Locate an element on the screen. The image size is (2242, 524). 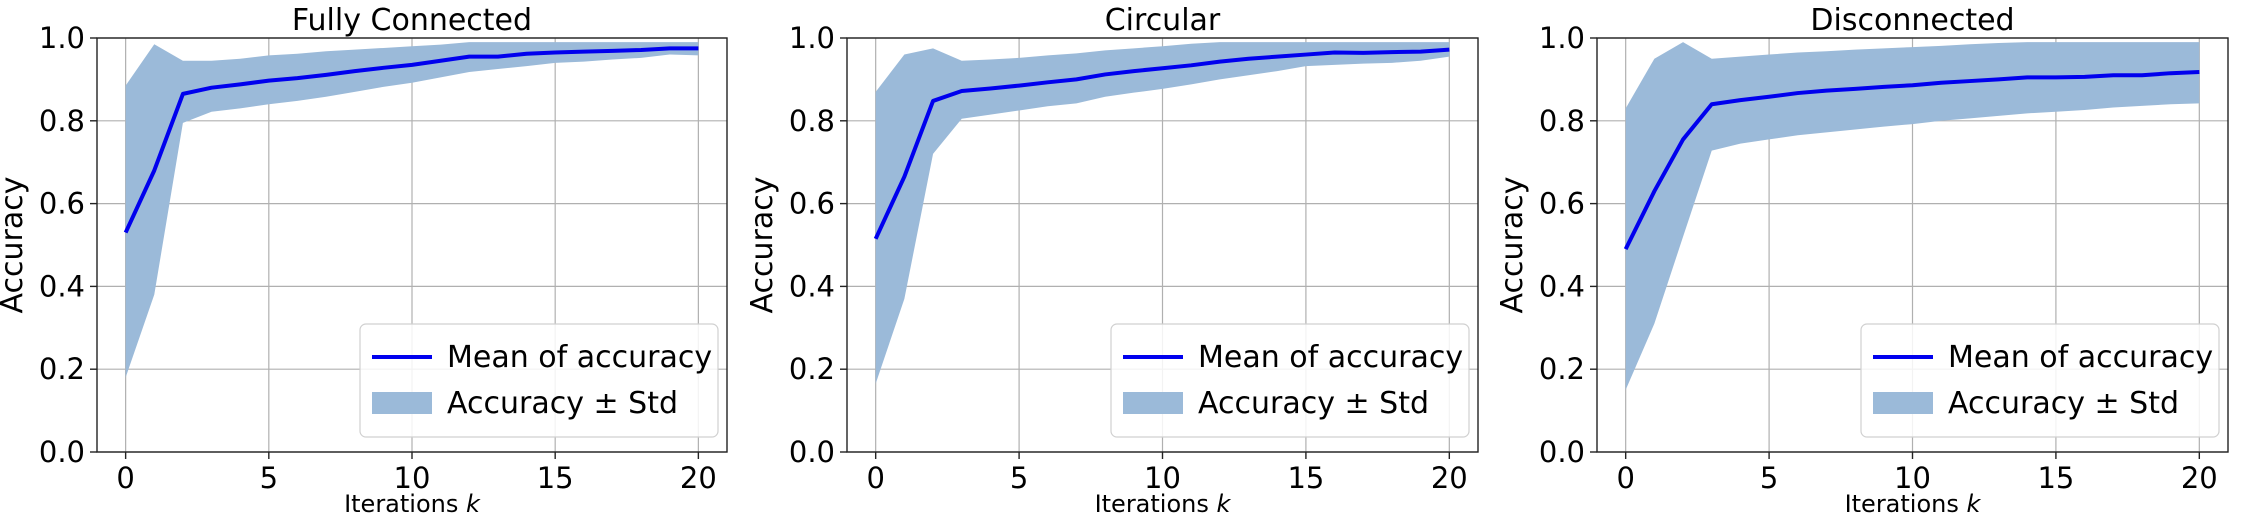
chart-title: Disconnected is located at coordinates (1912, 20).